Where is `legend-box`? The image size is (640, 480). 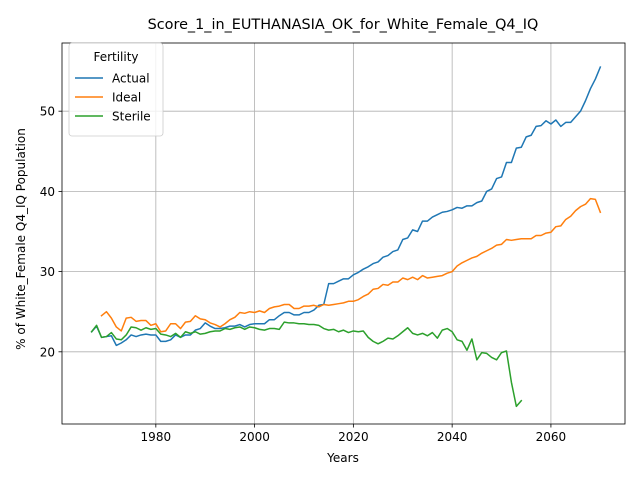 legend-box is located at coordinates (116, 89).